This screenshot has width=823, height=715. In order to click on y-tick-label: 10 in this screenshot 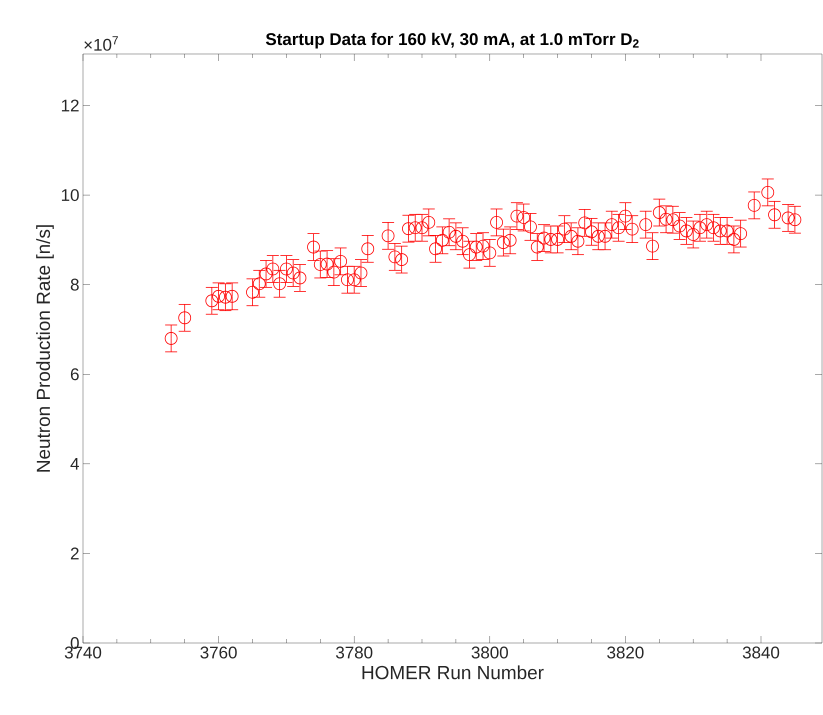, I will do `click(70, 195)`.